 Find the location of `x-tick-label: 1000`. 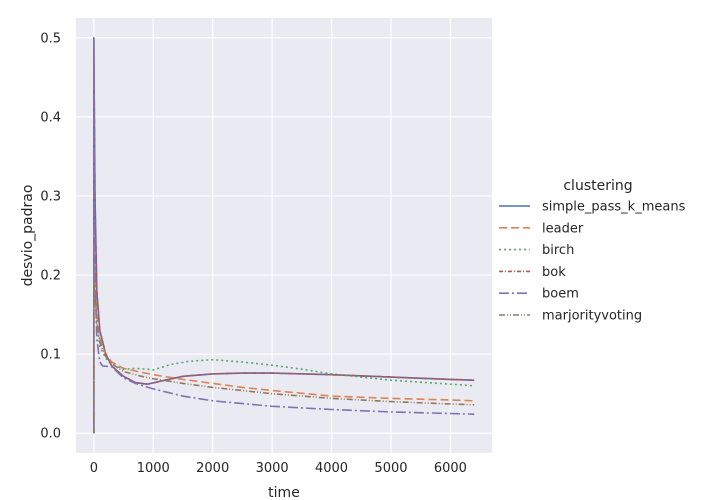

x-tick-label: 1000 is located at coordinates (153, 468).